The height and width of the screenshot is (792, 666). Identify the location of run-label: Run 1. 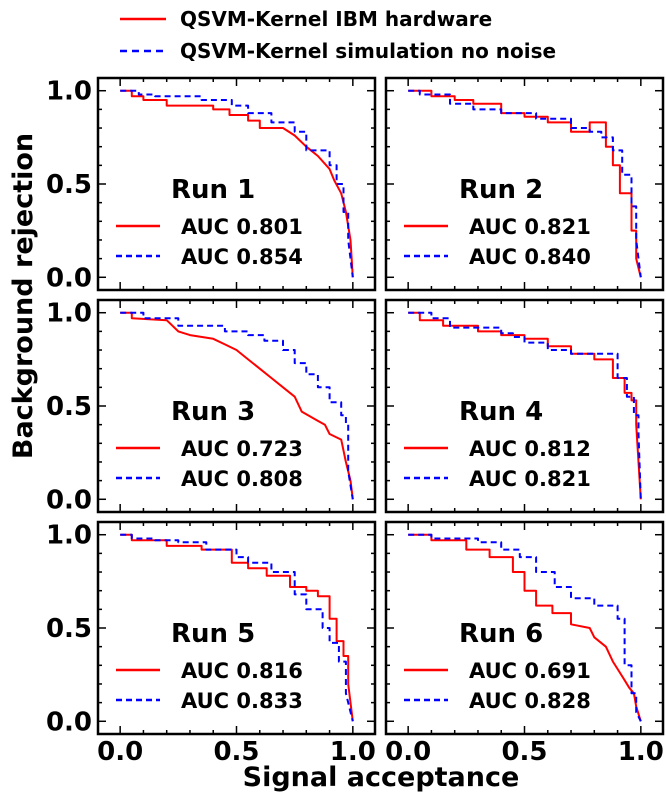
(213, 190).